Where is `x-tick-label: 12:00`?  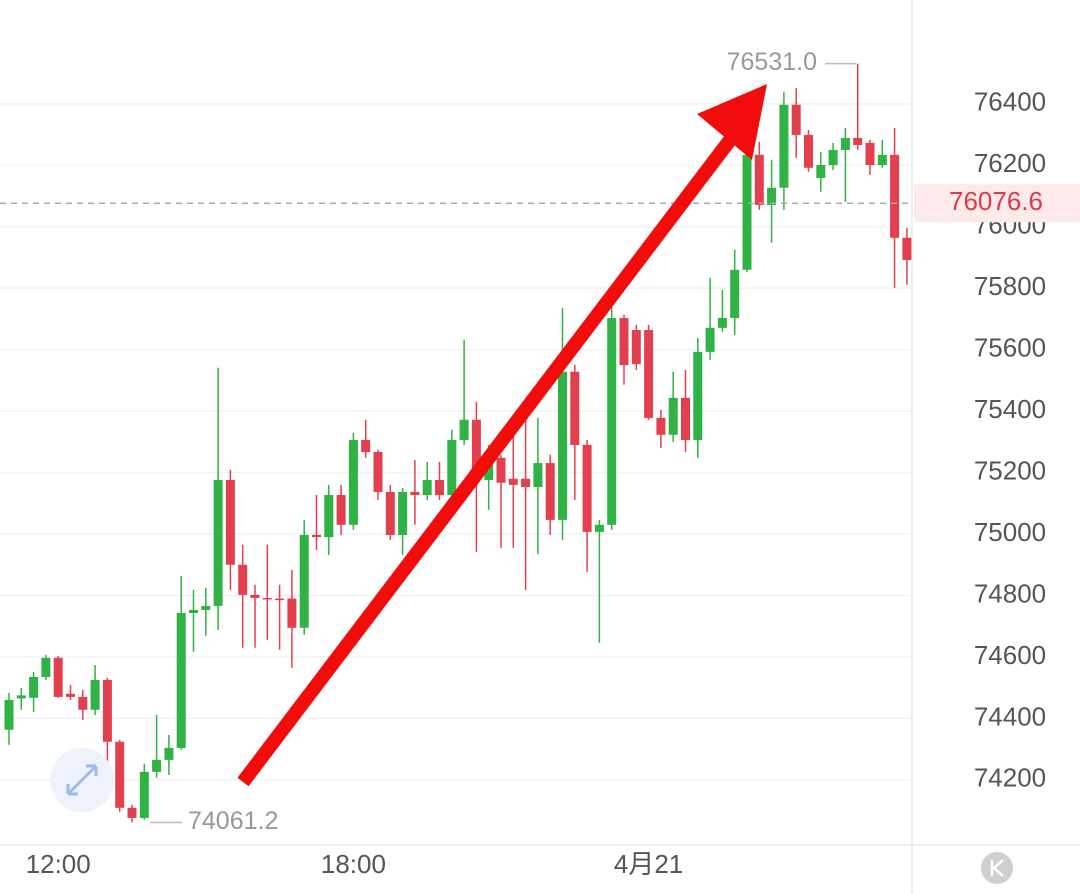
x-tick-label: 12:00 is located at coordinates (58, 864).